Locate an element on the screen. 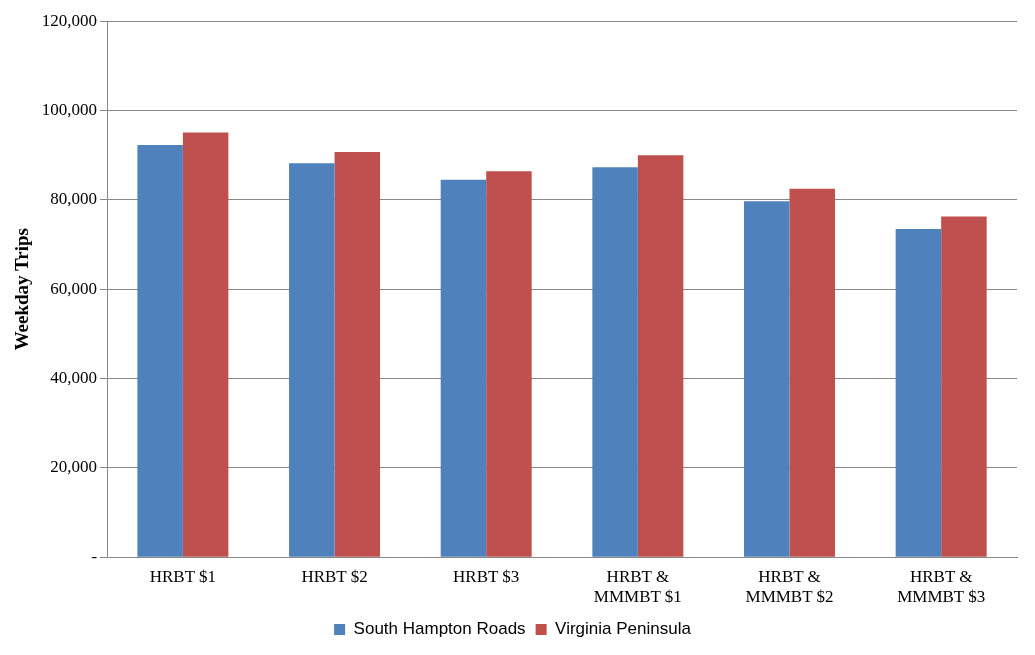 This screenshot has width=1035, height=655. x-tick-label: HRBT & MMMBT $1 is located at coordinates (637, 586).